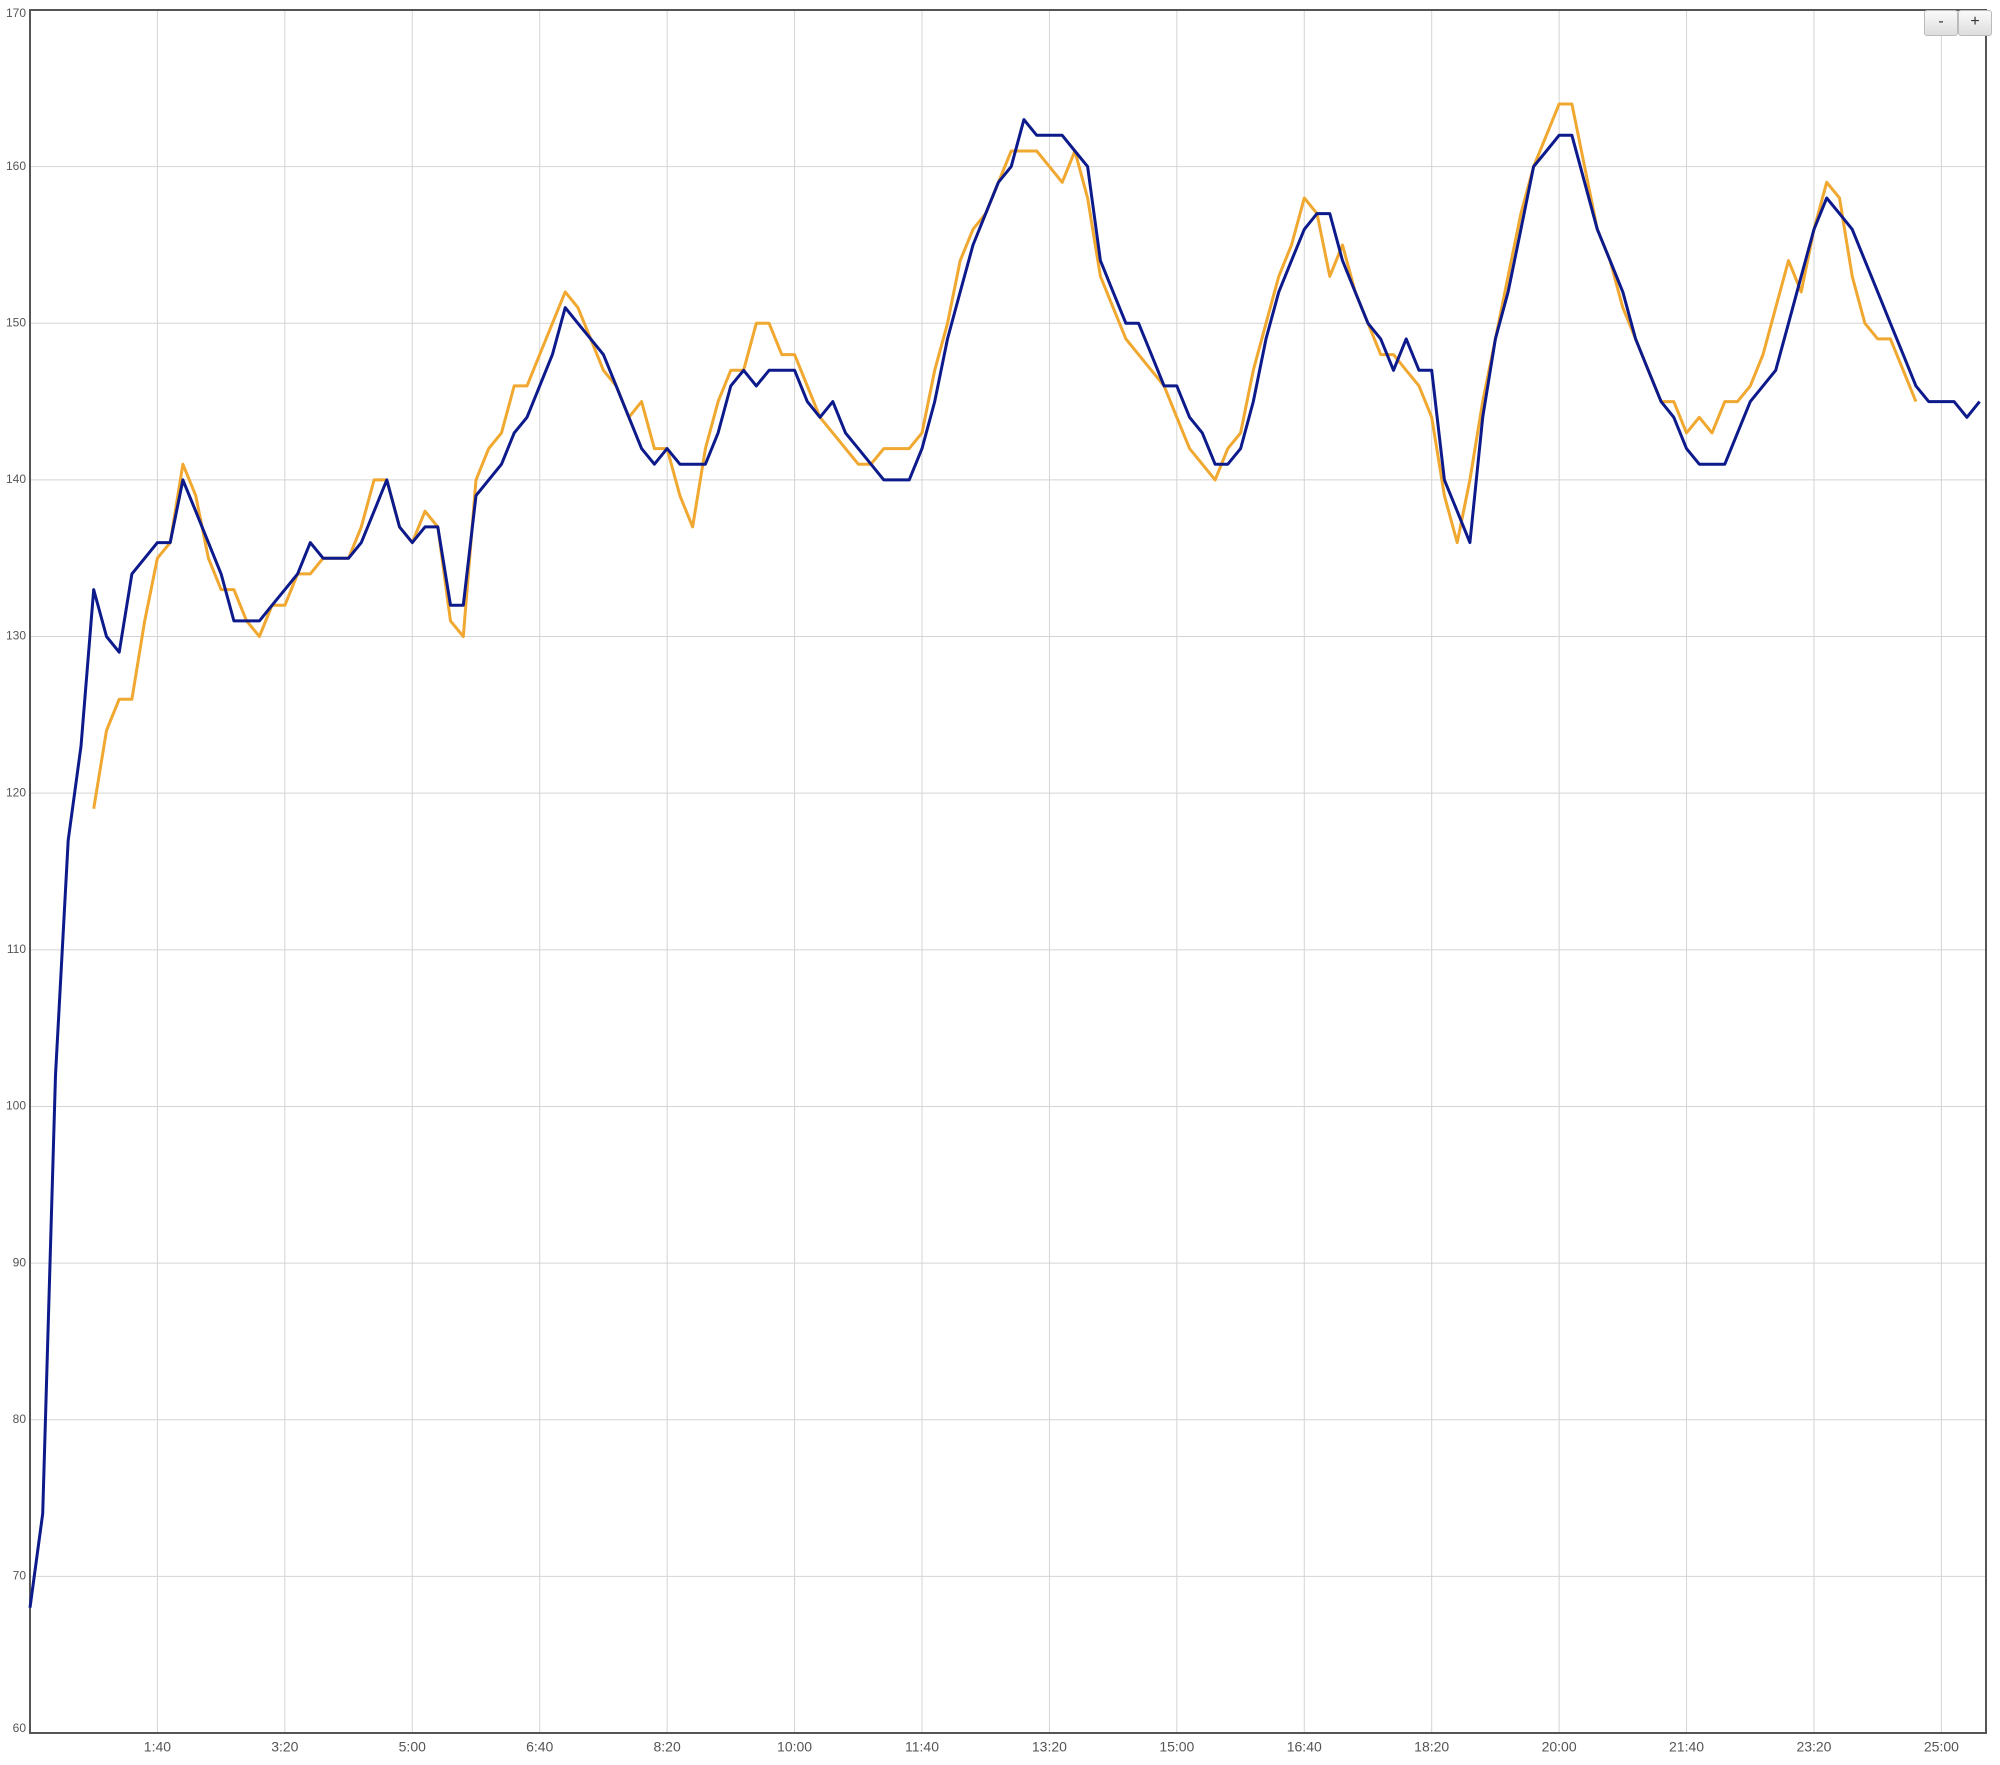 The image size is (2000, 1765). What do you see at coordinates (1559, 1747) in the screenshot?
I see `x-tick-label: 20:00` at bounding box center [1559, 1747].